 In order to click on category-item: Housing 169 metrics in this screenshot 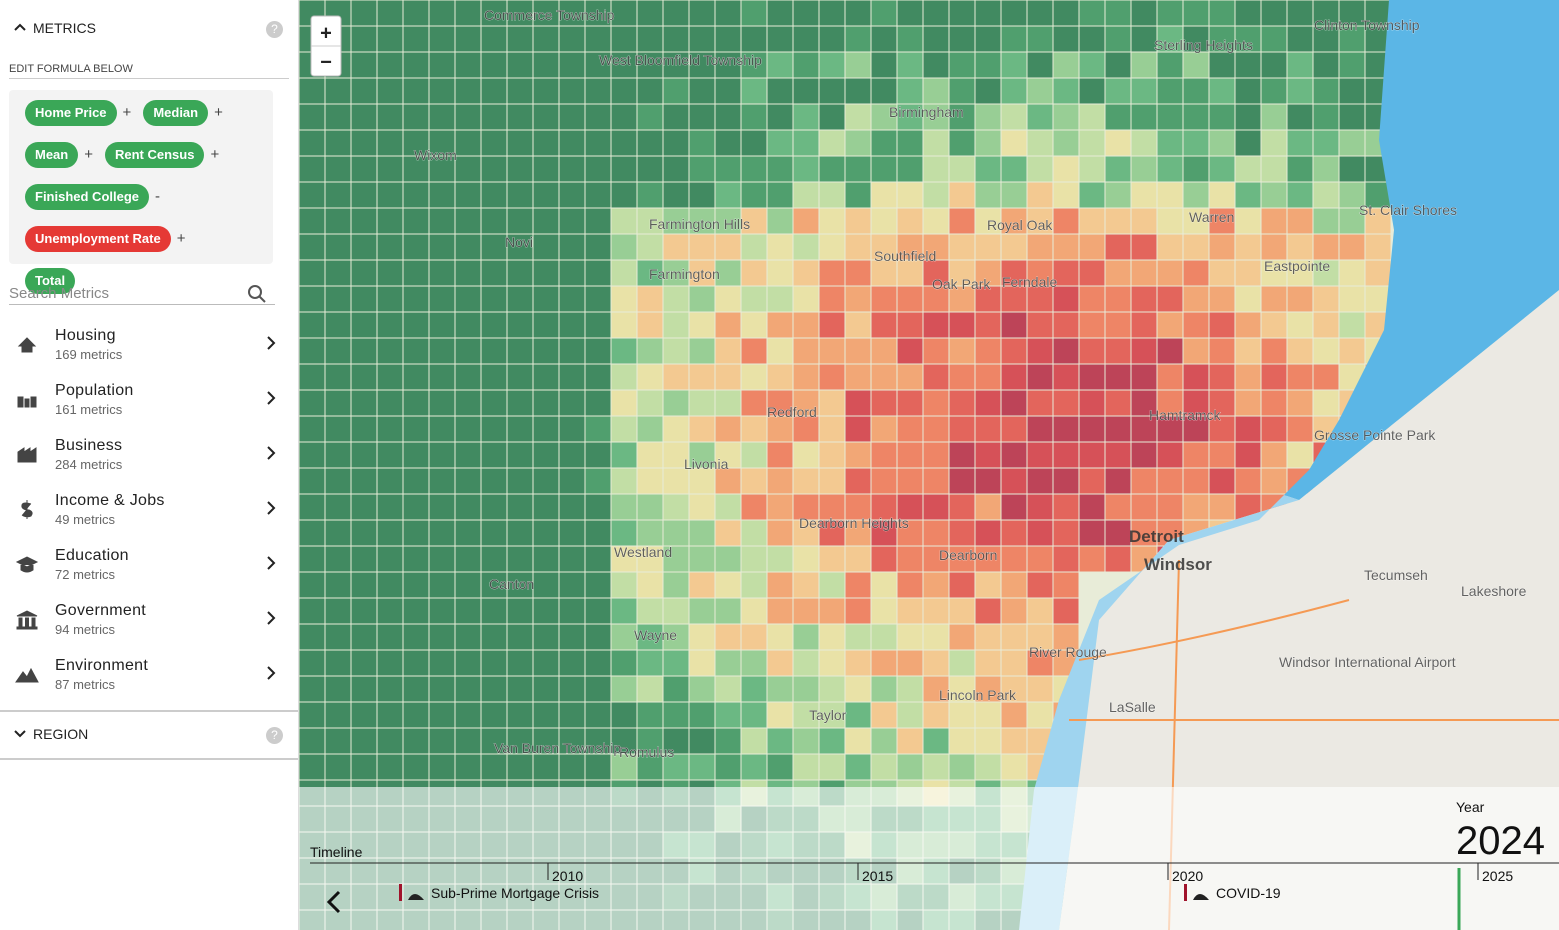, I will do `click(149, 352)`.